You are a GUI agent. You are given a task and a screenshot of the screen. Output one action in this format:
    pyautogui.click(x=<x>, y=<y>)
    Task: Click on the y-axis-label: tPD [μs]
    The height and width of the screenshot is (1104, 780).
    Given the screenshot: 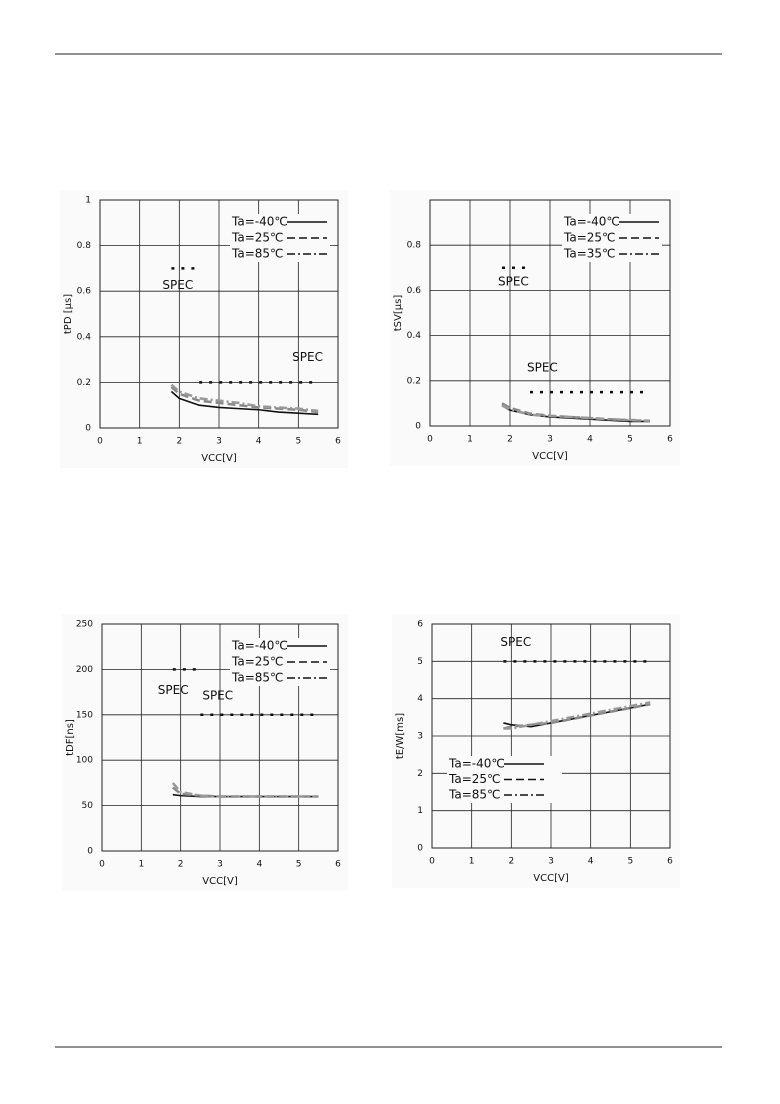 What is the action you would take?
    pyautogui.click(x=68, y=314)
    